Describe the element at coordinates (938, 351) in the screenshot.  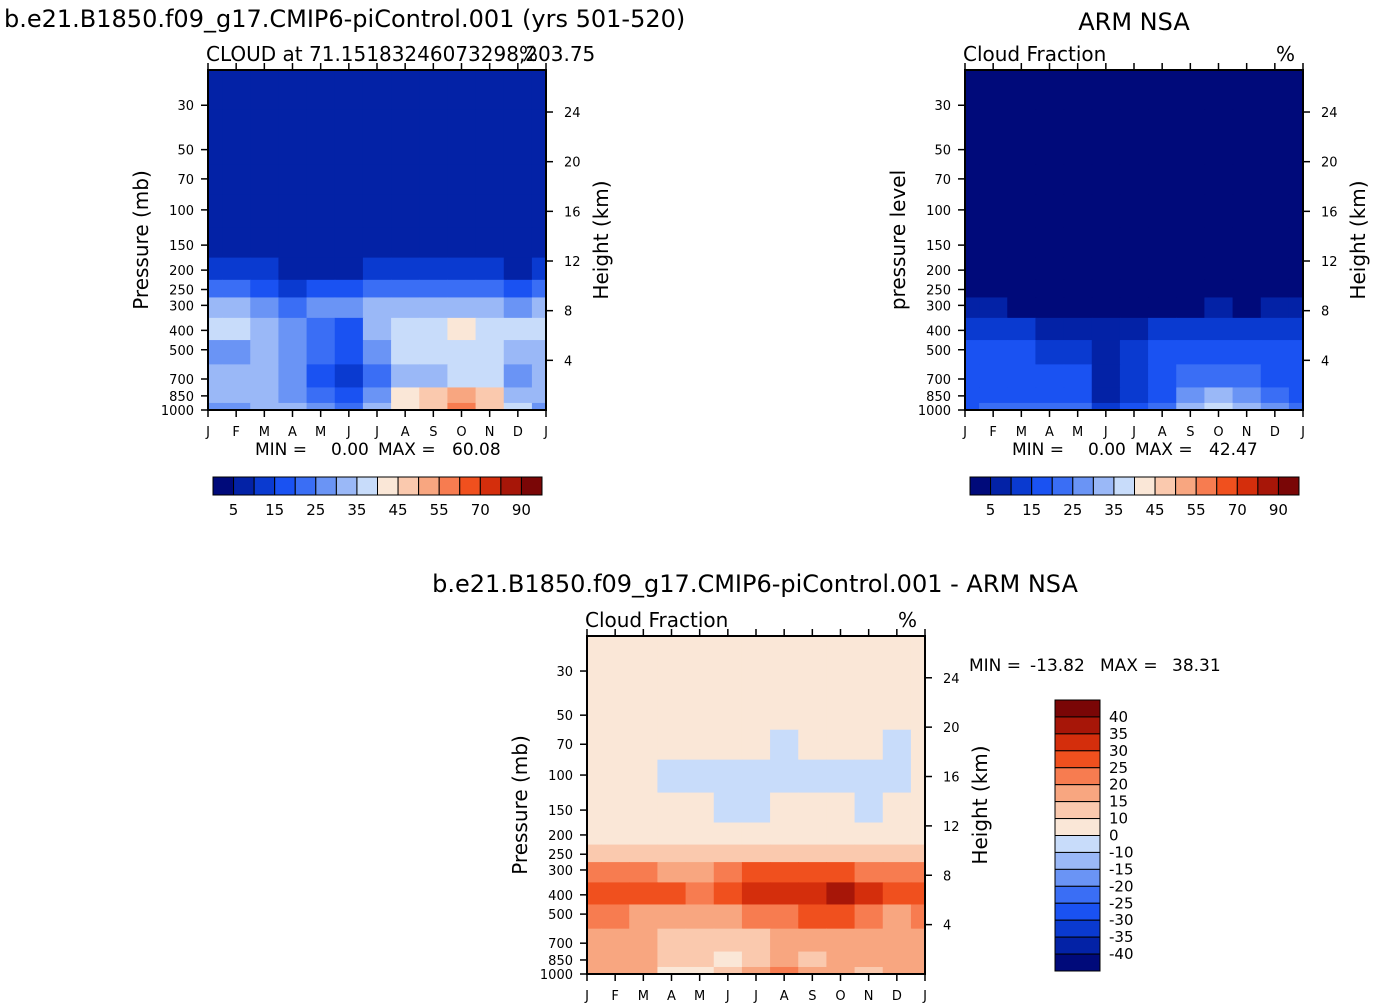
I see `y-tick-label: 500` at that location.